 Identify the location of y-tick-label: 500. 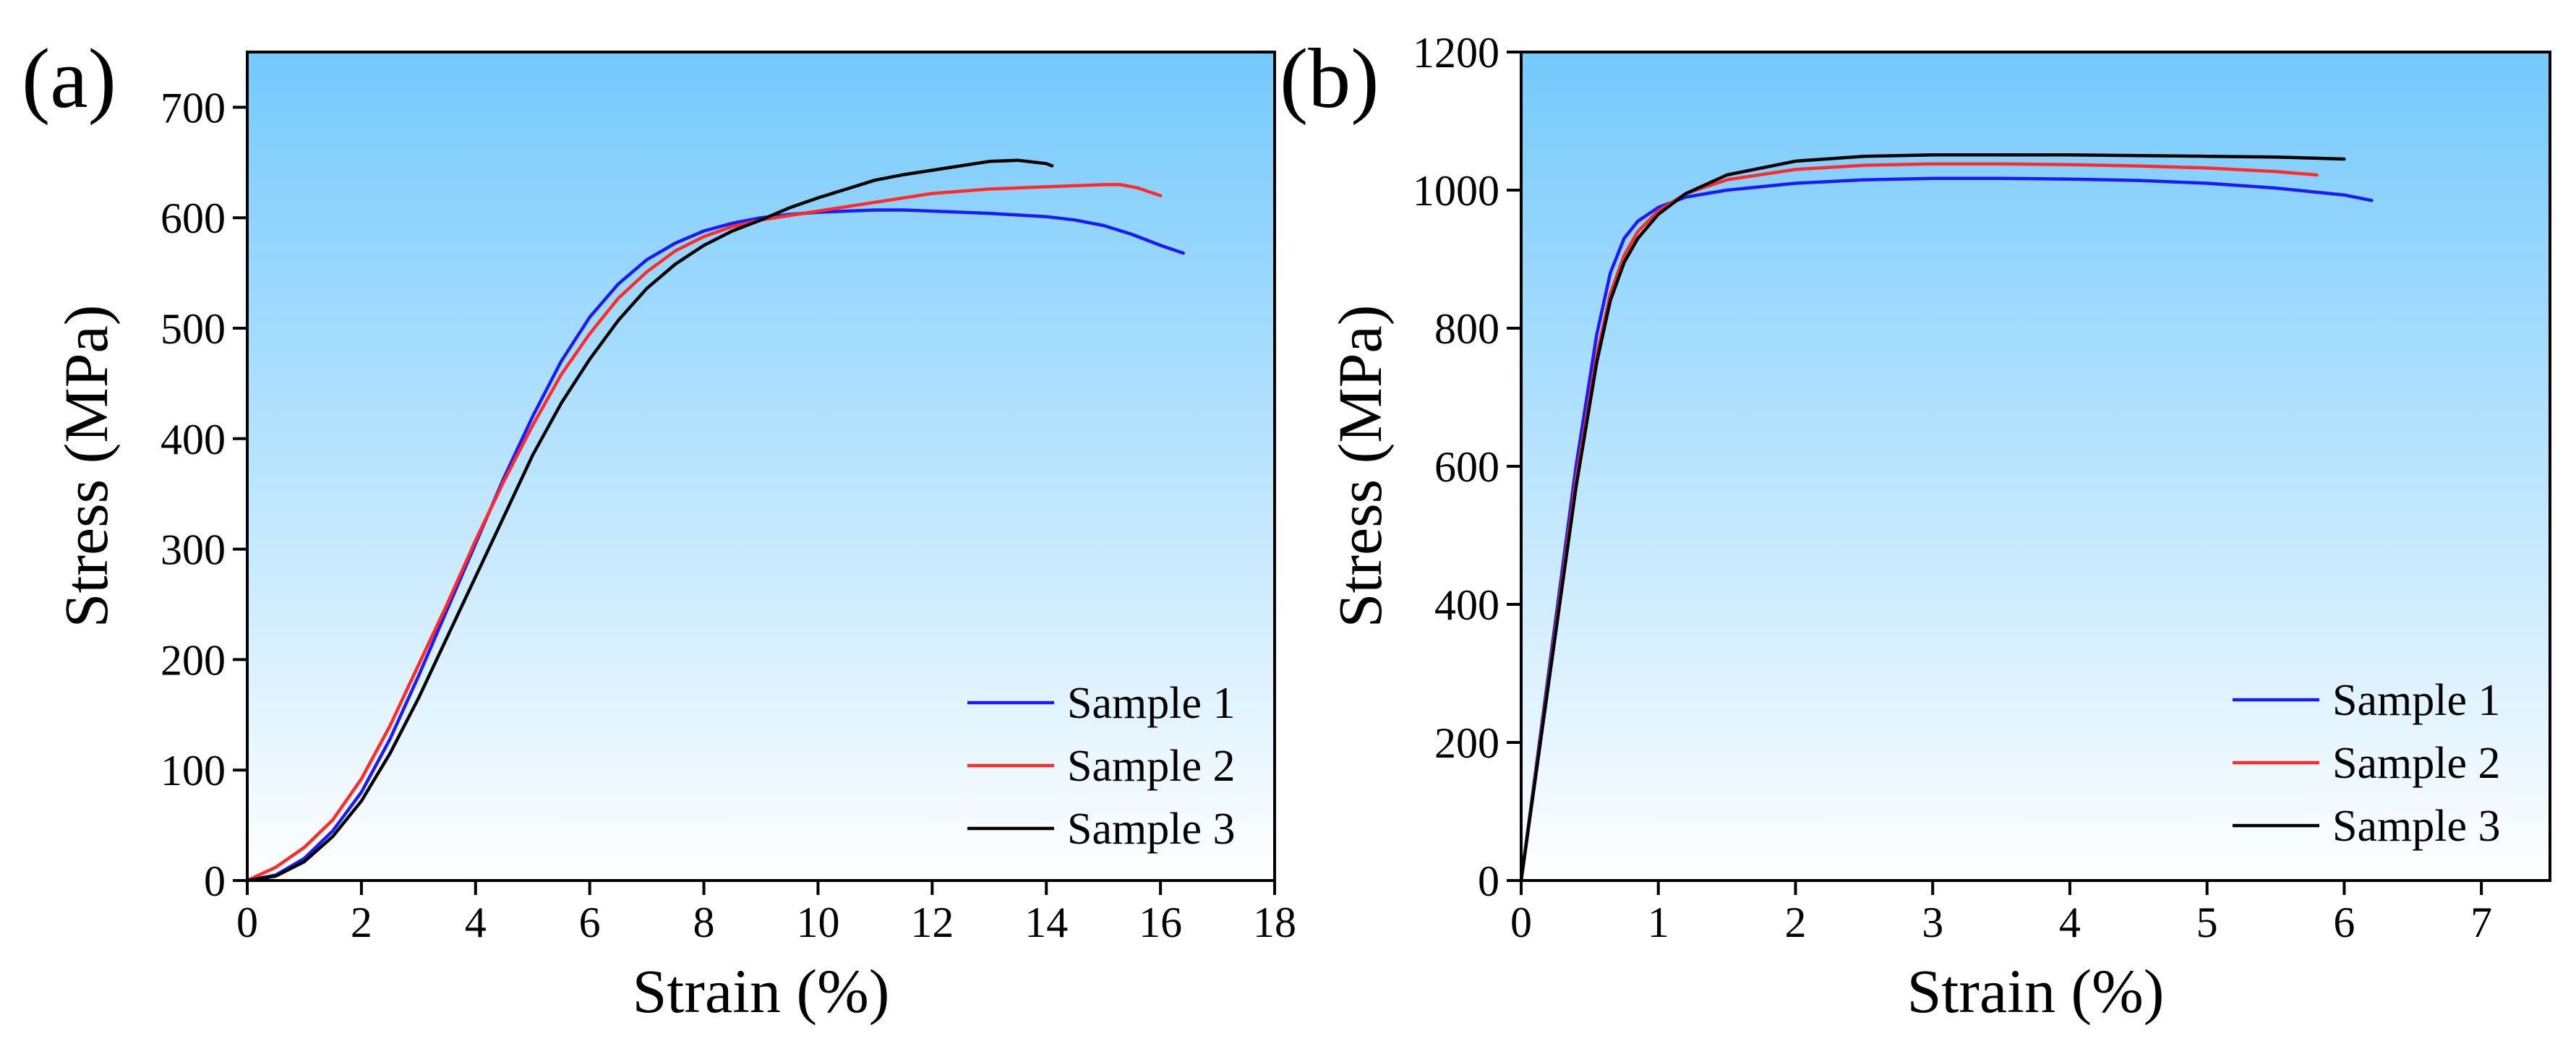
(194, 329).